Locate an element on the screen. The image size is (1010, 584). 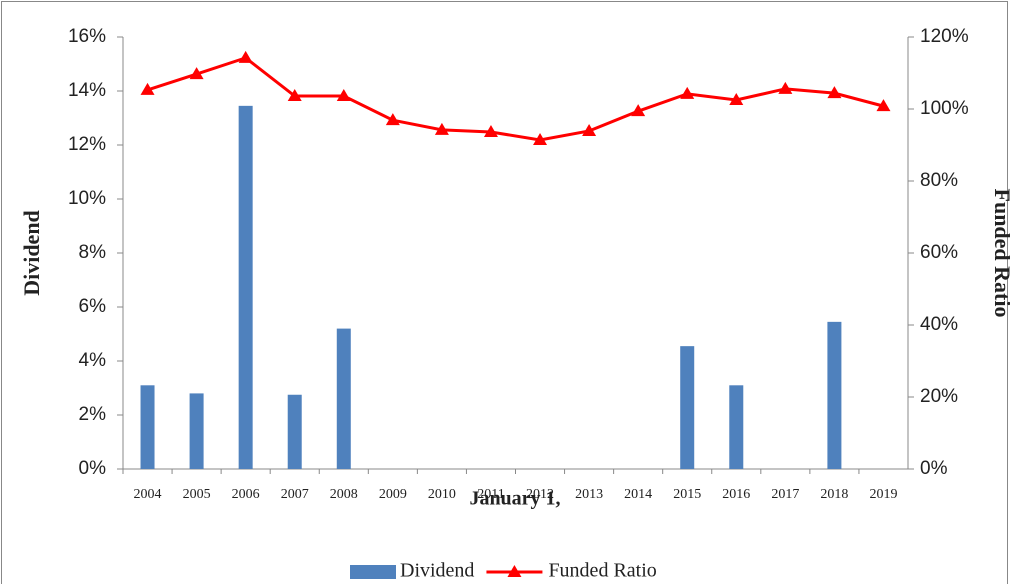
legend-label: Dividend is located at coordinates (437, 571).